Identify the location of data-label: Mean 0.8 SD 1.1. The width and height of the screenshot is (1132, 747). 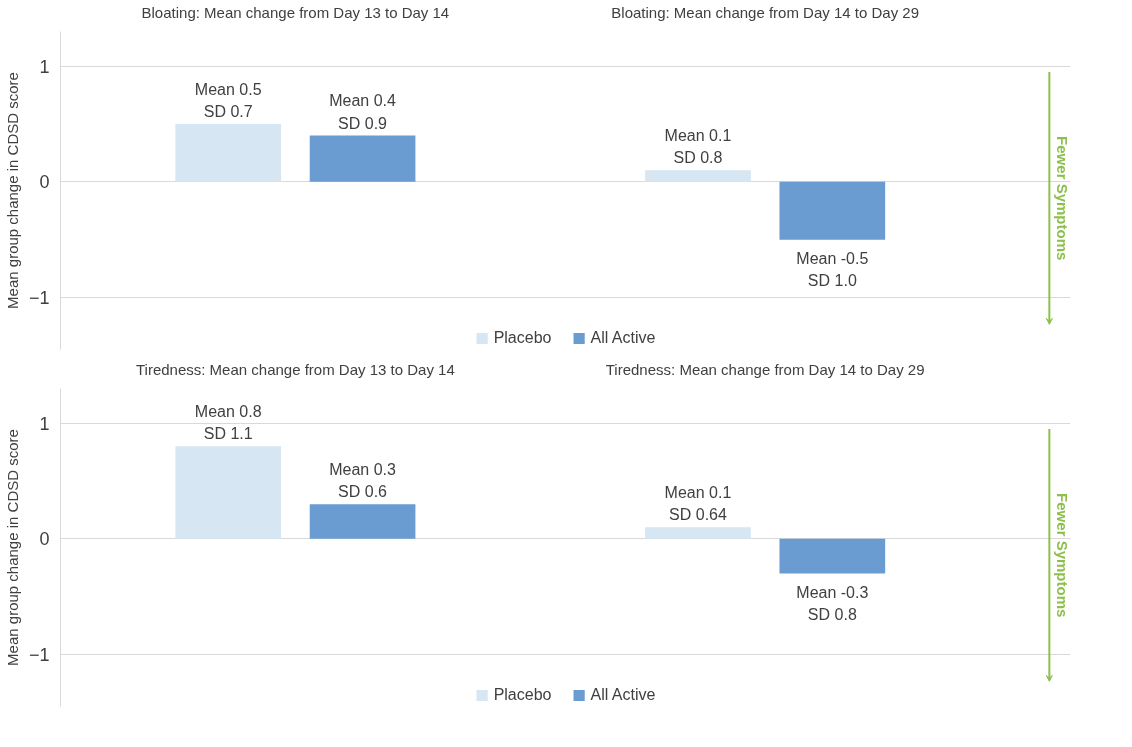
(228, 423).